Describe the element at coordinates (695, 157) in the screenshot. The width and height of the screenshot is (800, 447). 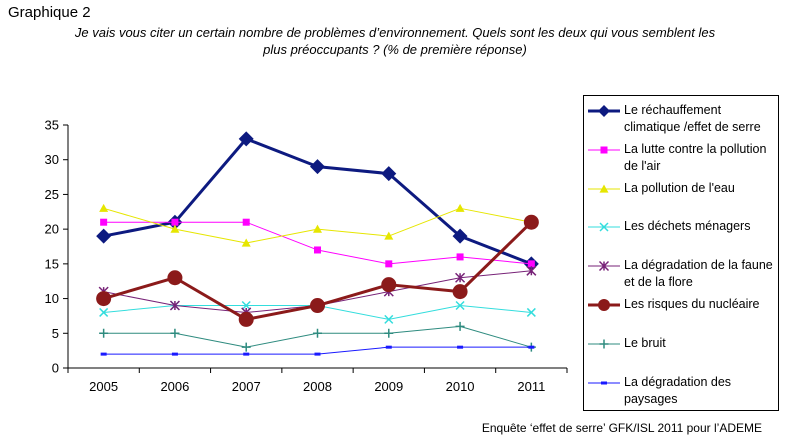
I see `legend-label: La lutte contre la pollution de l'air` at that location.